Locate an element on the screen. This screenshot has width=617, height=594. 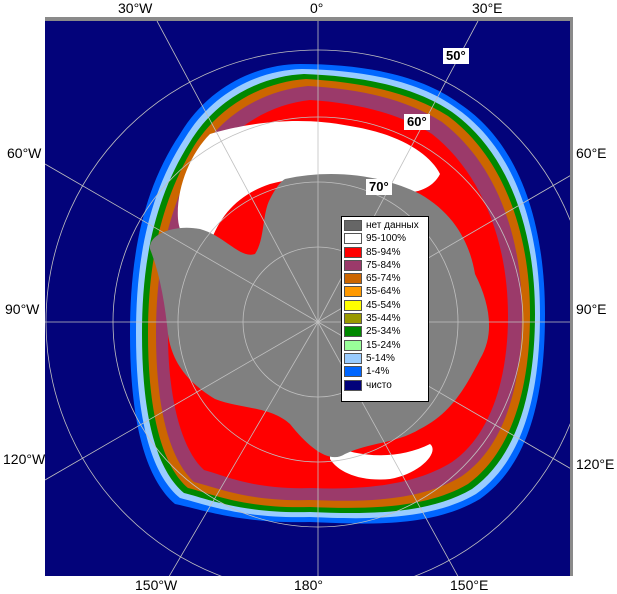
legend-item: 45-54% is located at coordinates (385, 305).